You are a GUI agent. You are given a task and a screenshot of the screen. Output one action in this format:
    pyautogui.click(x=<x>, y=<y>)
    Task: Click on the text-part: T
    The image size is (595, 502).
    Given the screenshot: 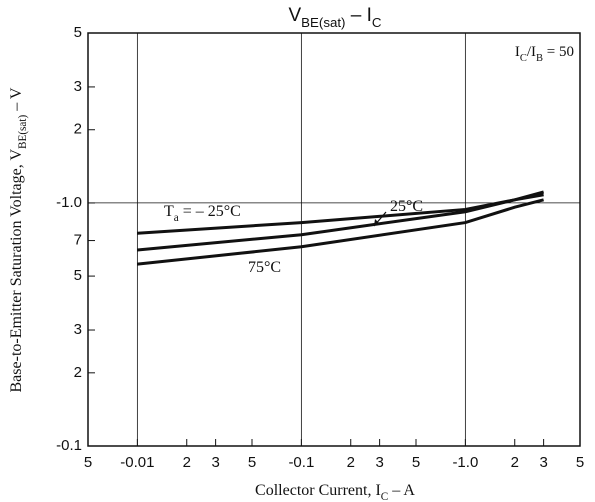 What is the action you would take?
    pyautogui.click(x=169, y=211)
    